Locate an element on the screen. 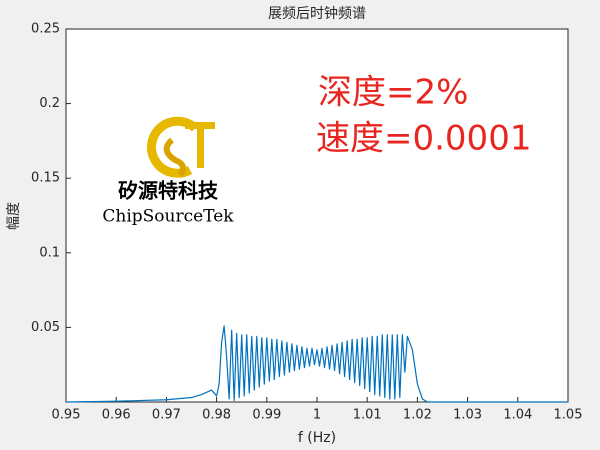  y-tick-label: 0.2 is located at coordinates (49, 103).